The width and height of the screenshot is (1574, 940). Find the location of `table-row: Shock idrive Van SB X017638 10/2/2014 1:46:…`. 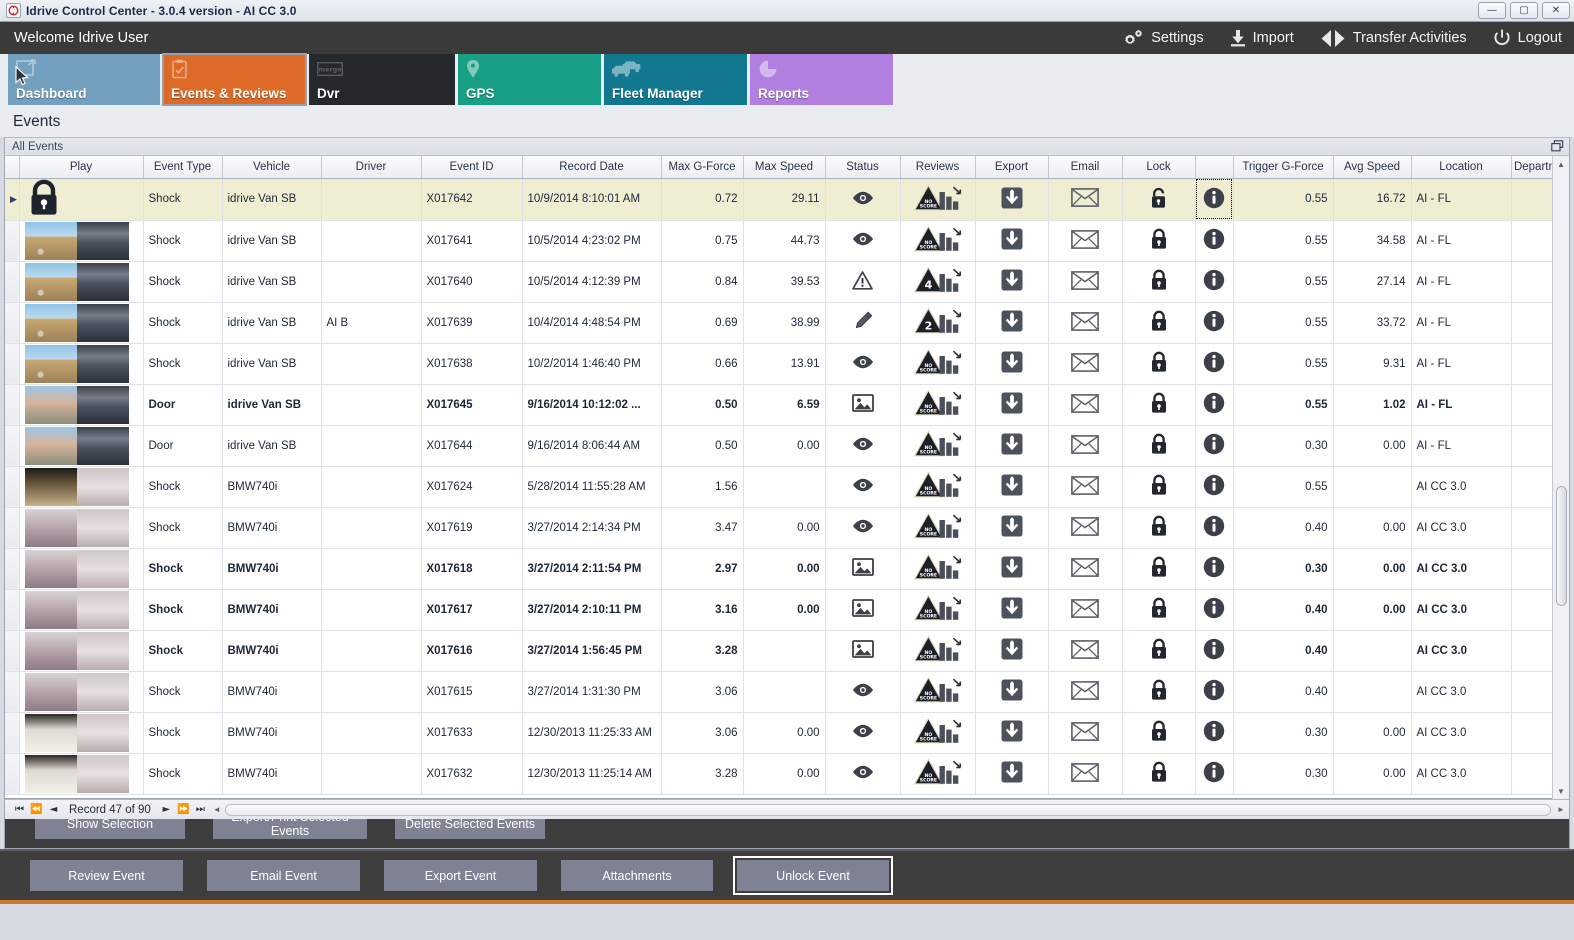

table-row: Shock idrive Van SB X017638 10/2/2014 1:46:… is located at coordinates (787, 364).